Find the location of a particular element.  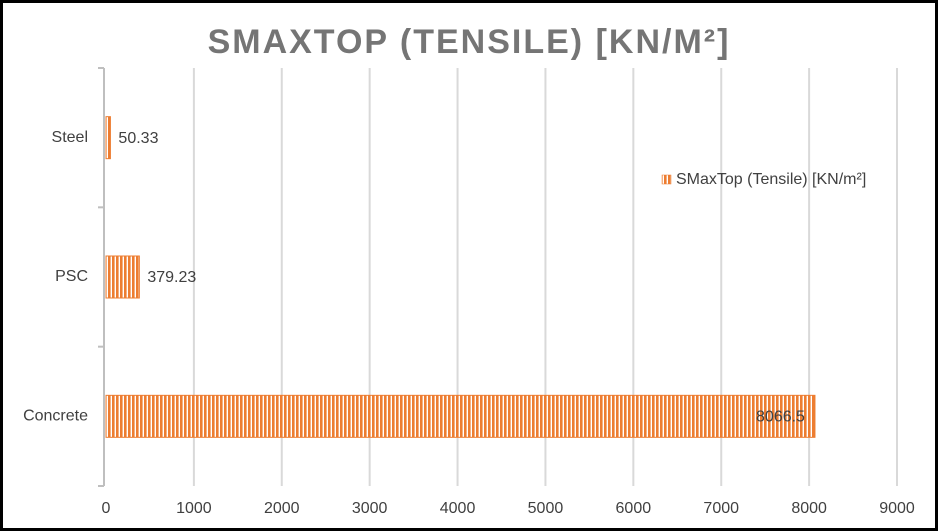

x-tick-label: 6000 is located at coordinates (634, 508).